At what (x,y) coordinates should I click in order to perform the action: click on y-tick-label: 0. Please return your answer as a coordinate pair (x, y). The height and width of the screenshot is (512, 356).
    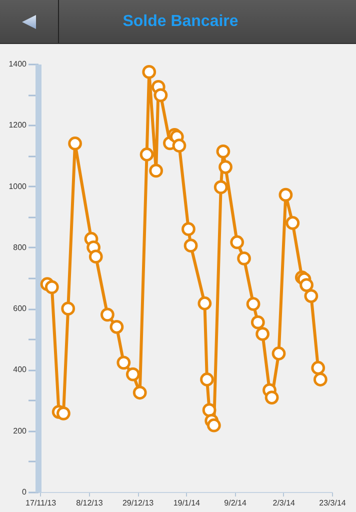
    Looking at the image, I should click on (25, 492).